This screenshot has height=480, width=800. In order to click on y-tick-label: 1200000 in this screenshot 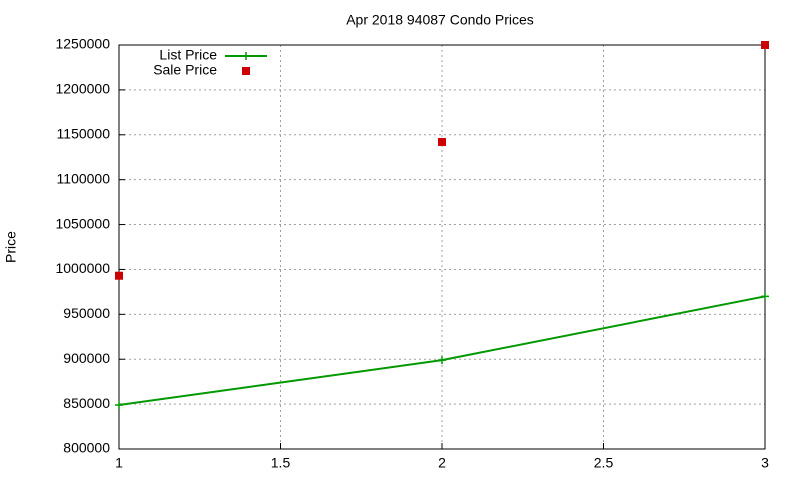, I will do `click(82, 89)`.